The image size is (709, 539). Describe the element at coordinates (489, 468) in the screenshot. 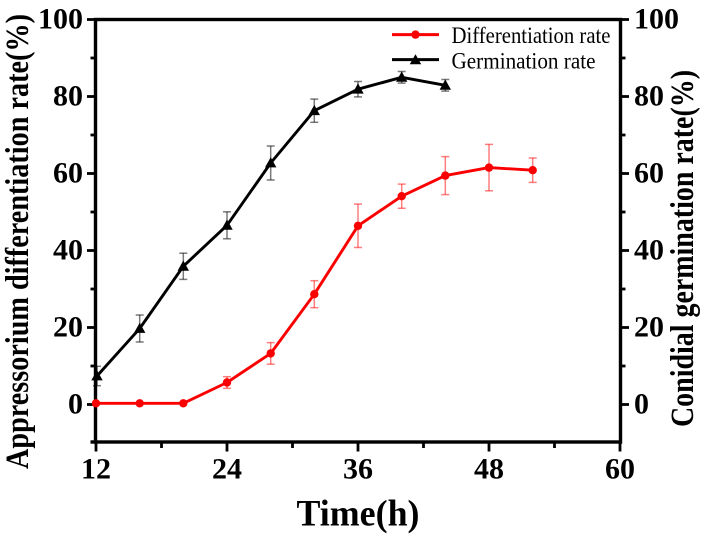

I see `svg-text: 48` at that location.